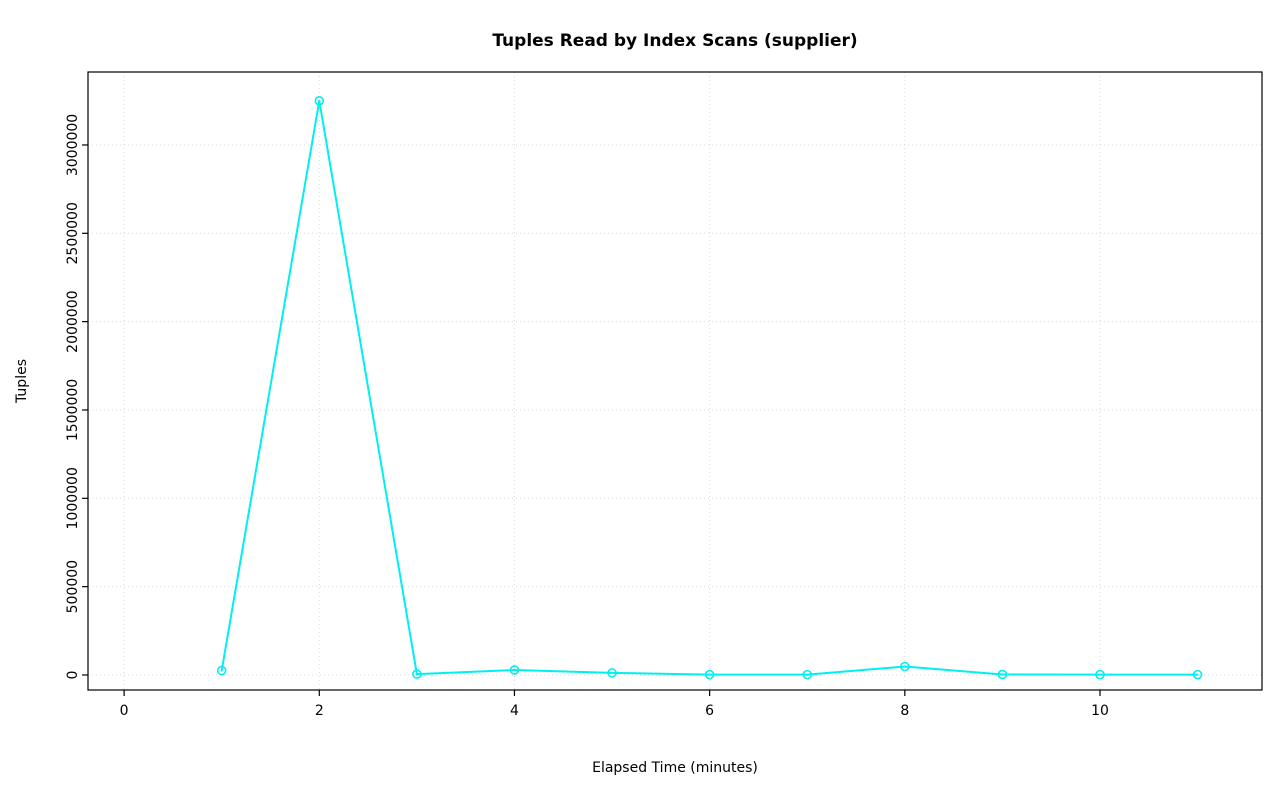 This screenshot has height=801, width=1280. I want to click on y-tick-label: 1500000, so click(73, 410).